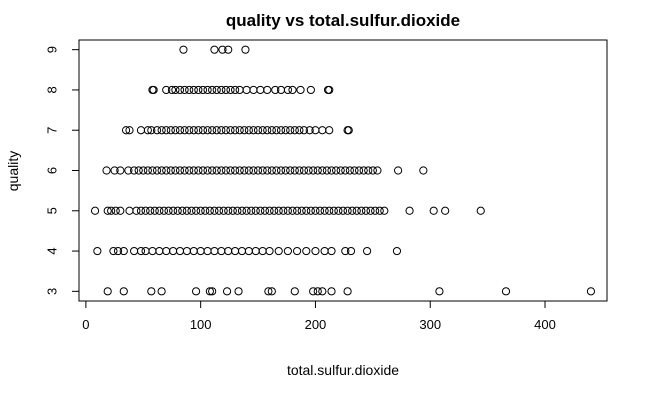 This screenshot has height=400, width=648. Describe the element at coordinates (201, 324) in the screenshot. I see `x-tick-label: 100` at that location.